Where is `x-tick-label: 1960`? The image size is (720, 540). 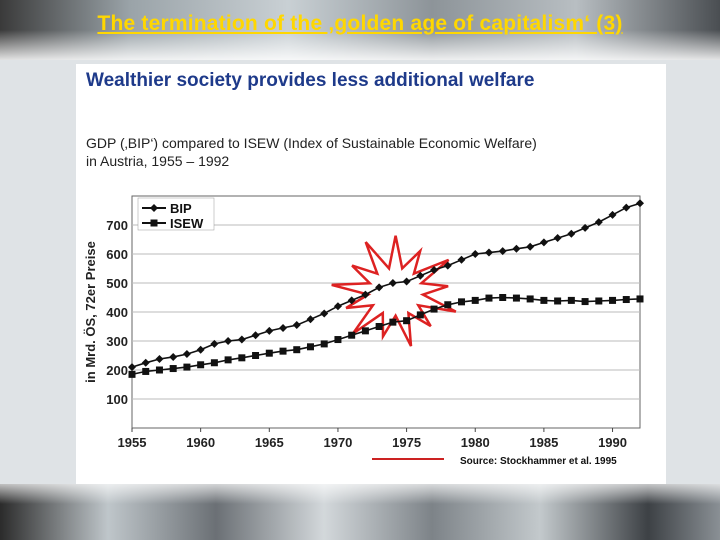
x-tick-label: 1960 is located at coordinates (200, 442).